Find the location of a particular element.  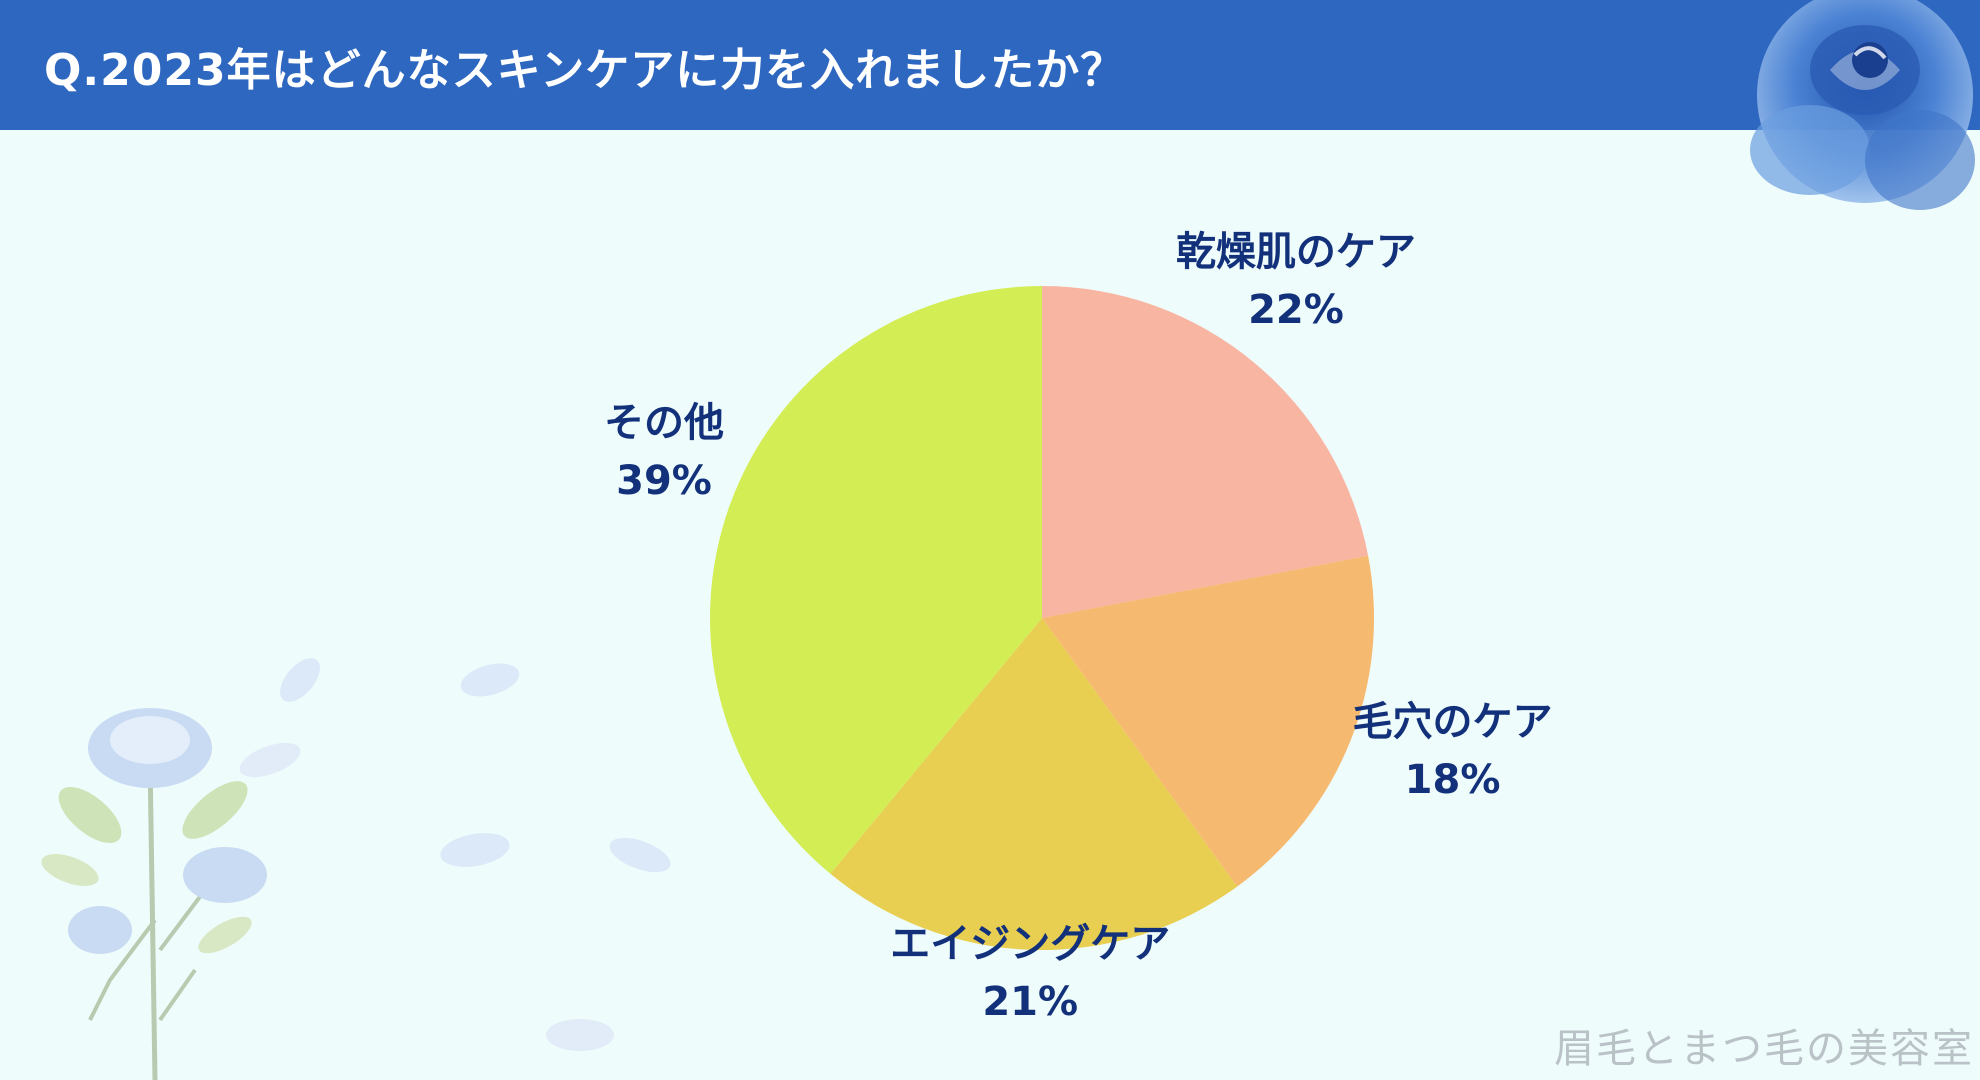

title-bar: Q.2023年はどんなスキンケアに力を入れましたか？ is located at coordinates (990, 65).